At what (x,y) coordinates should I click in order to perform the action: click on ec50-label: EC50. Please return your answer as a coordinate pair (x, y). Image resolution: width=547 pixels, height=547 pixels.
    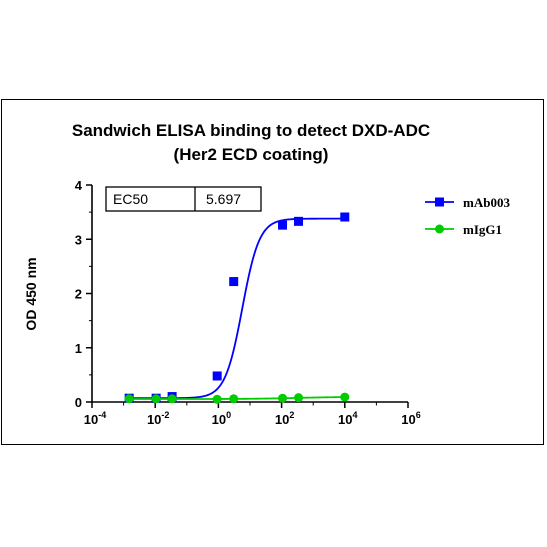
    Looking at the image, I should click on (130, 199).